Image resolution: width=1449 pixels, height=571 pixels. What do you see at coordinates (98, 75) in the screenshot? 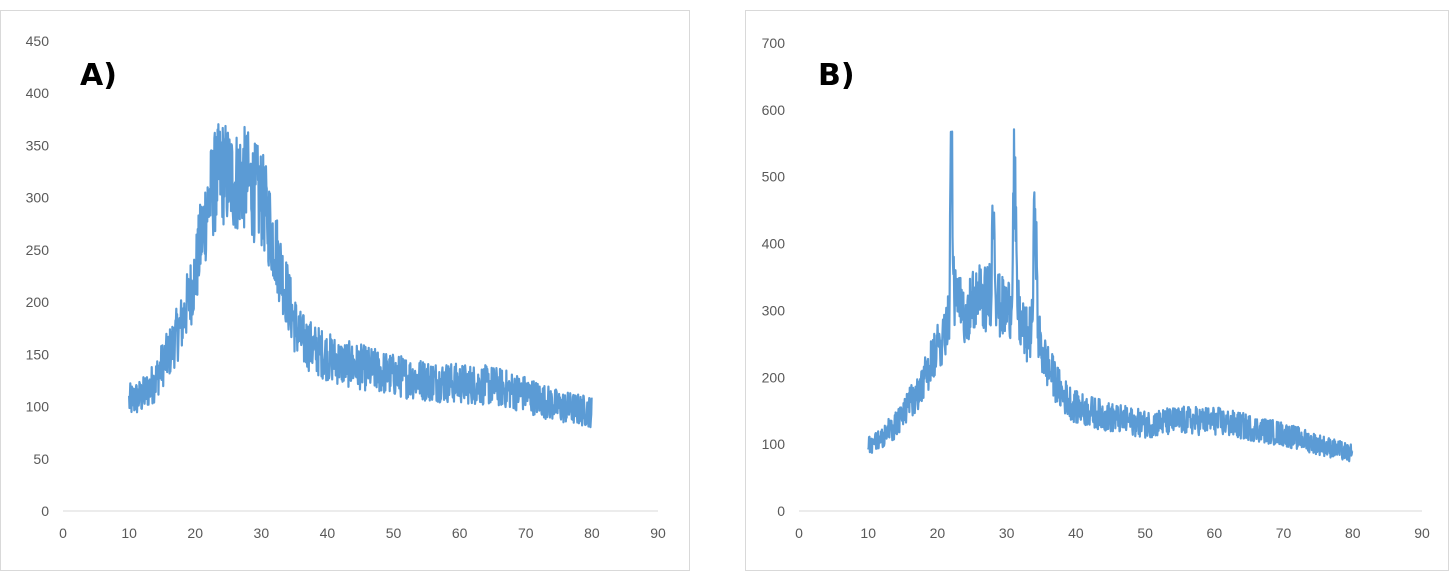
I see `panel-label: A)` at bounding box center [98, 75].